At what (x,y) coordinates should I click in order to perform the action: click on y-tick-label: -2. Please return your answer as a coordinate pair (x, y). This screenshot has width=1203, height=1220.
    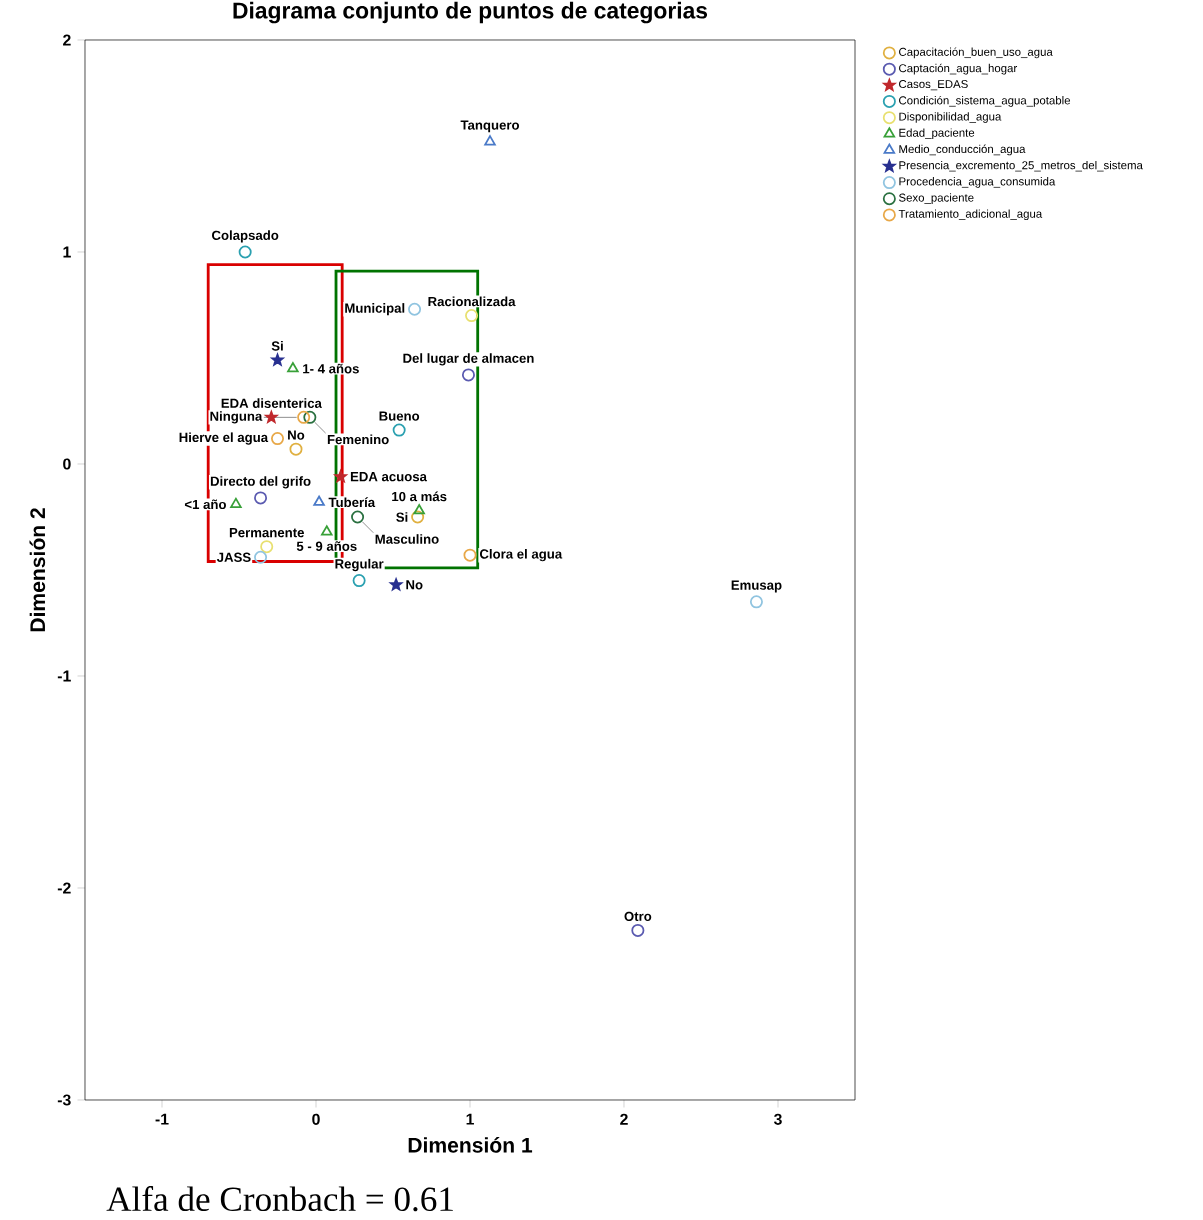
    Looking at the image, I should click on (64, 888).